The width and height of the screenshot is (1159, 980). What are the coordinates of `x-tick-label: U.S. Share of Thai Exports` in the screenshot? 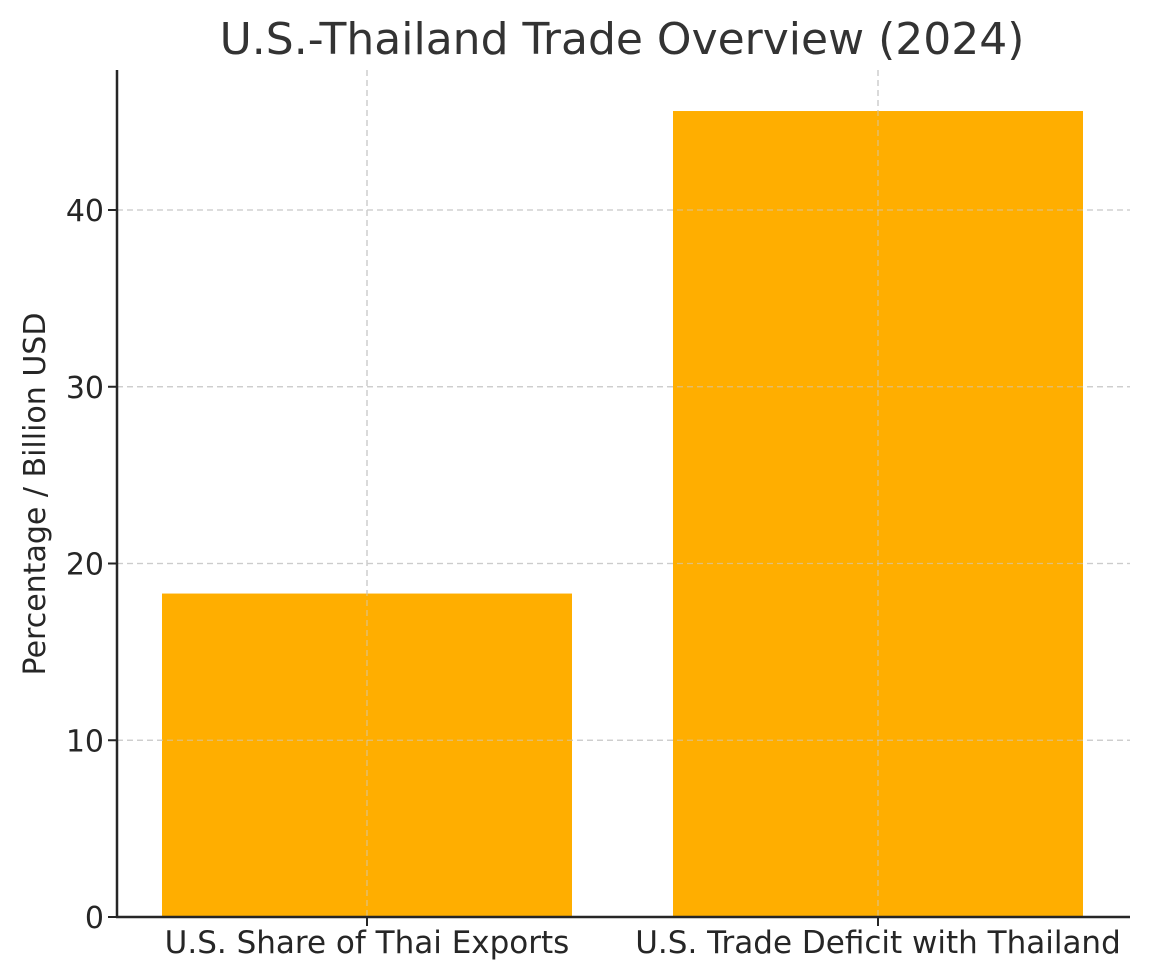 It's located at (367, 943).